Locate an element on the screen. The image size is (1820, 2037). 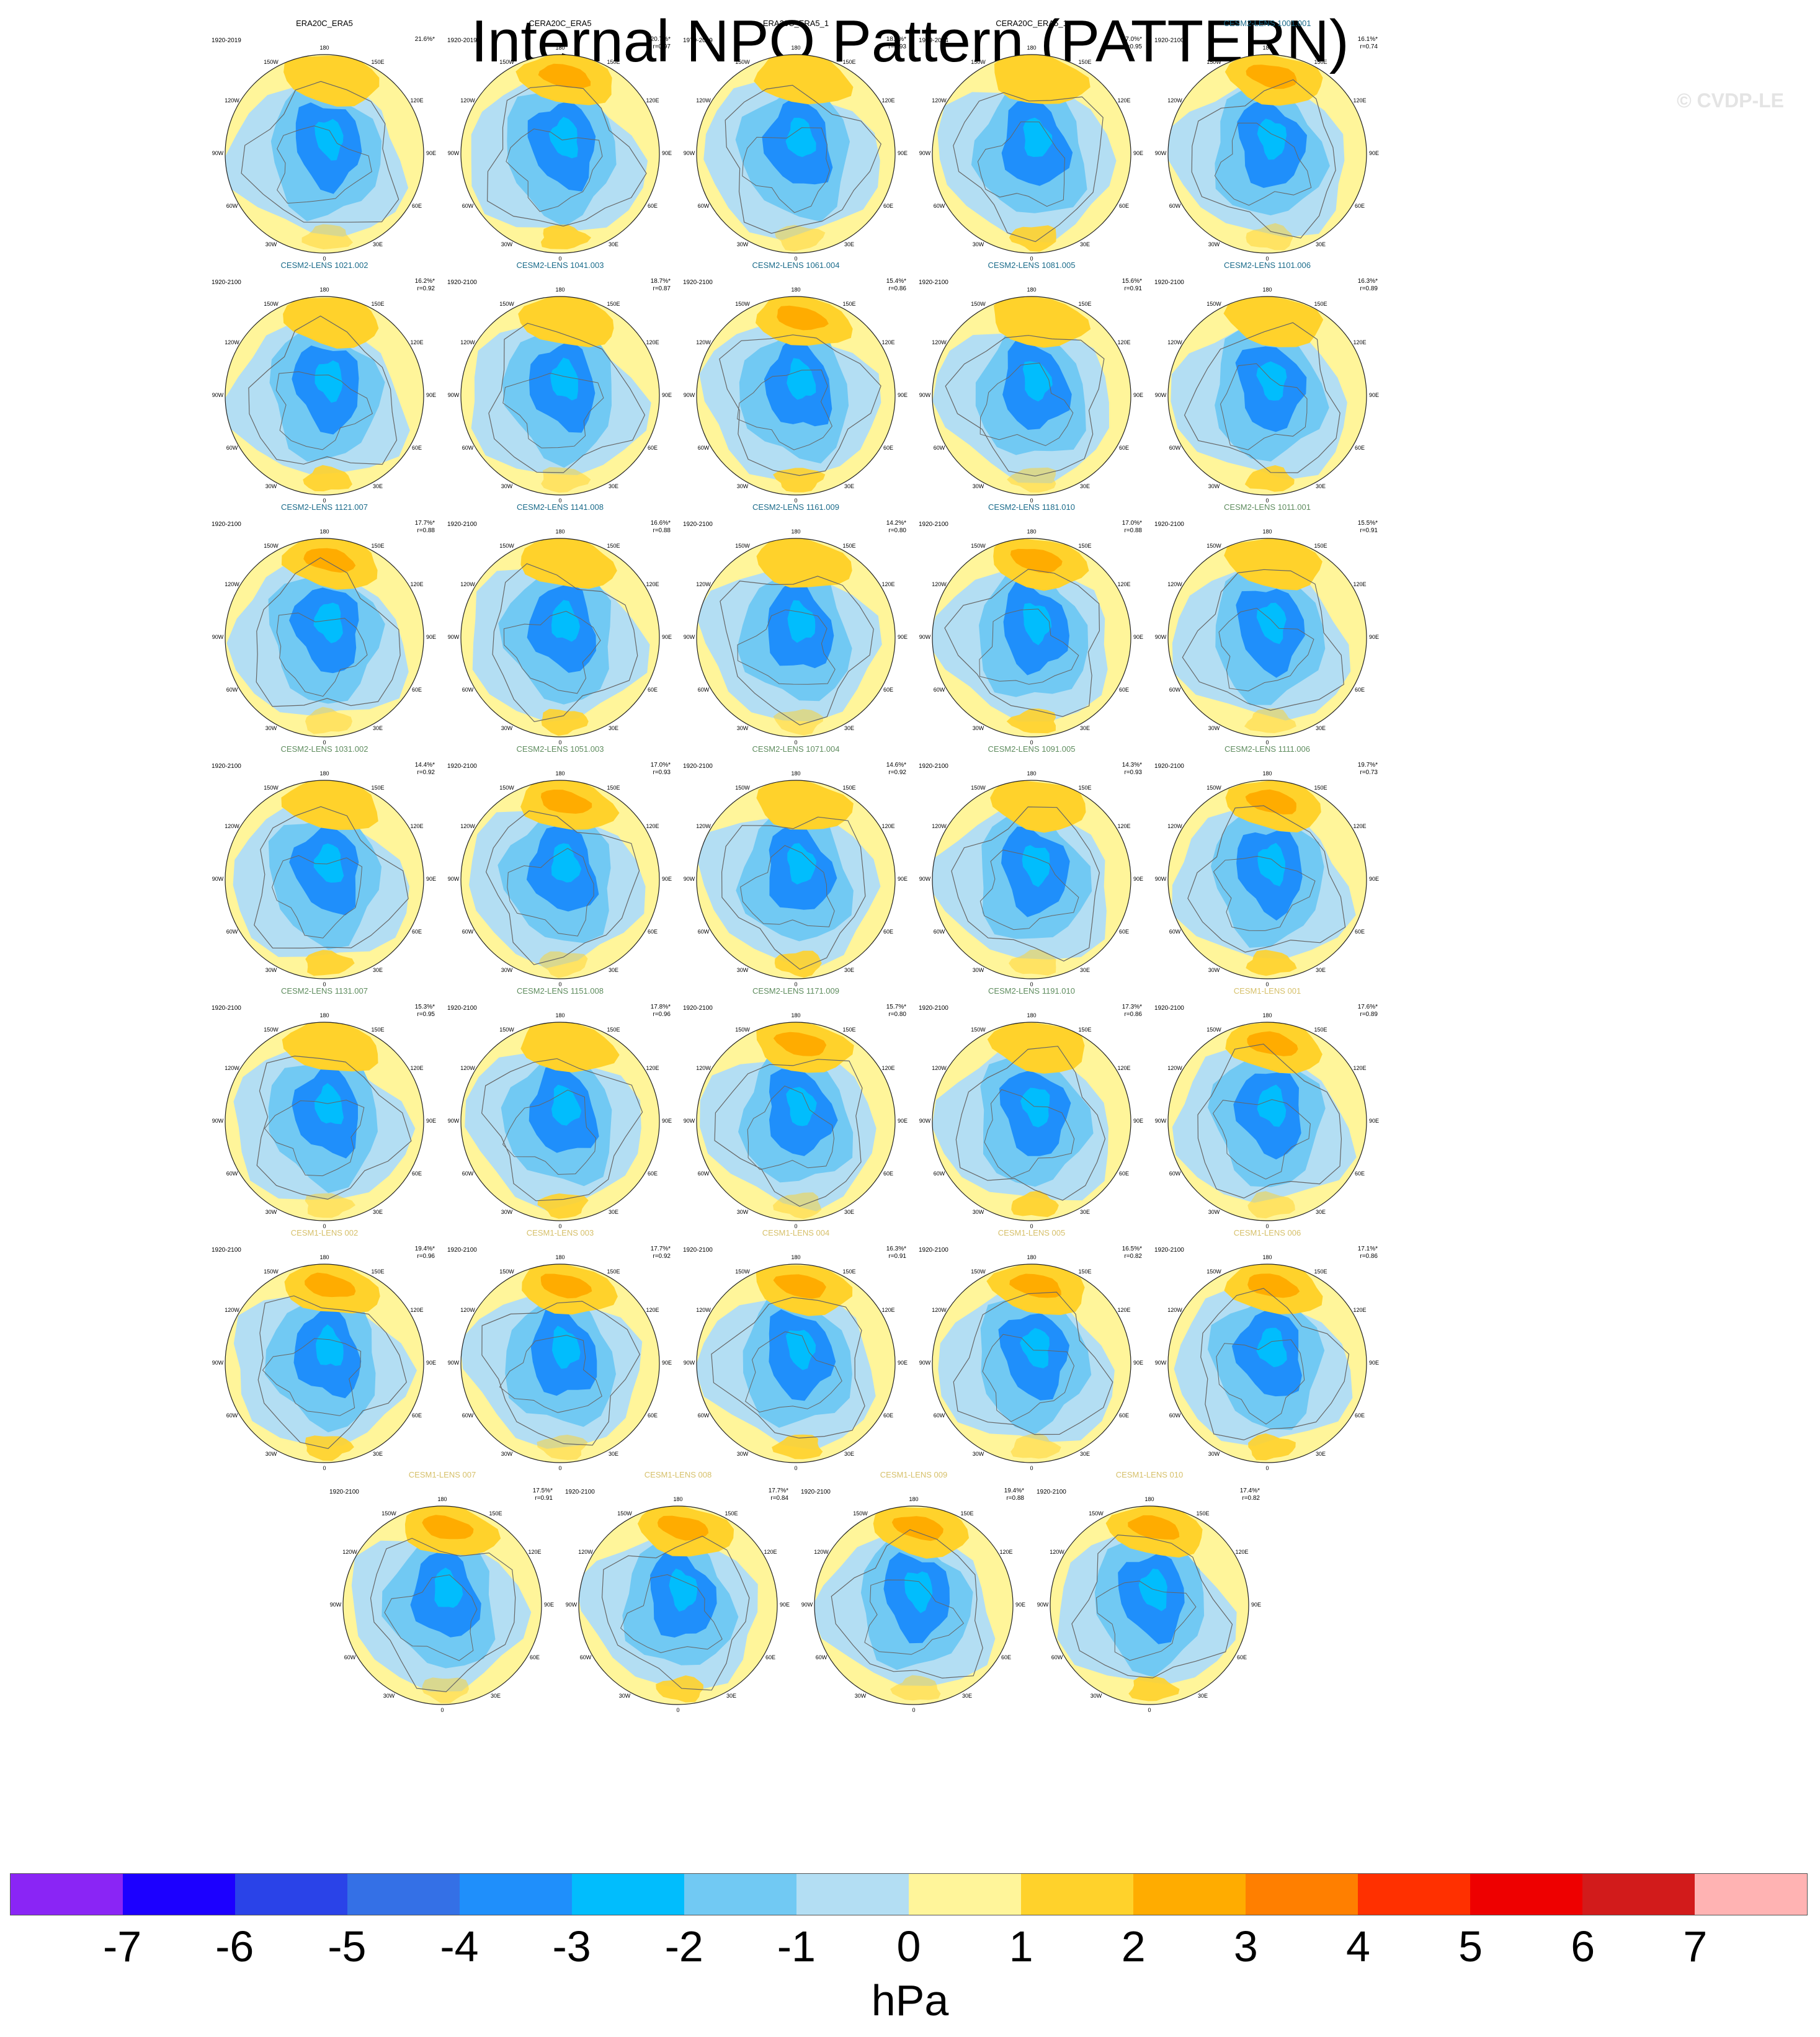
panel-variance-pct: 21.6%* is located at coordinates (425, 39).